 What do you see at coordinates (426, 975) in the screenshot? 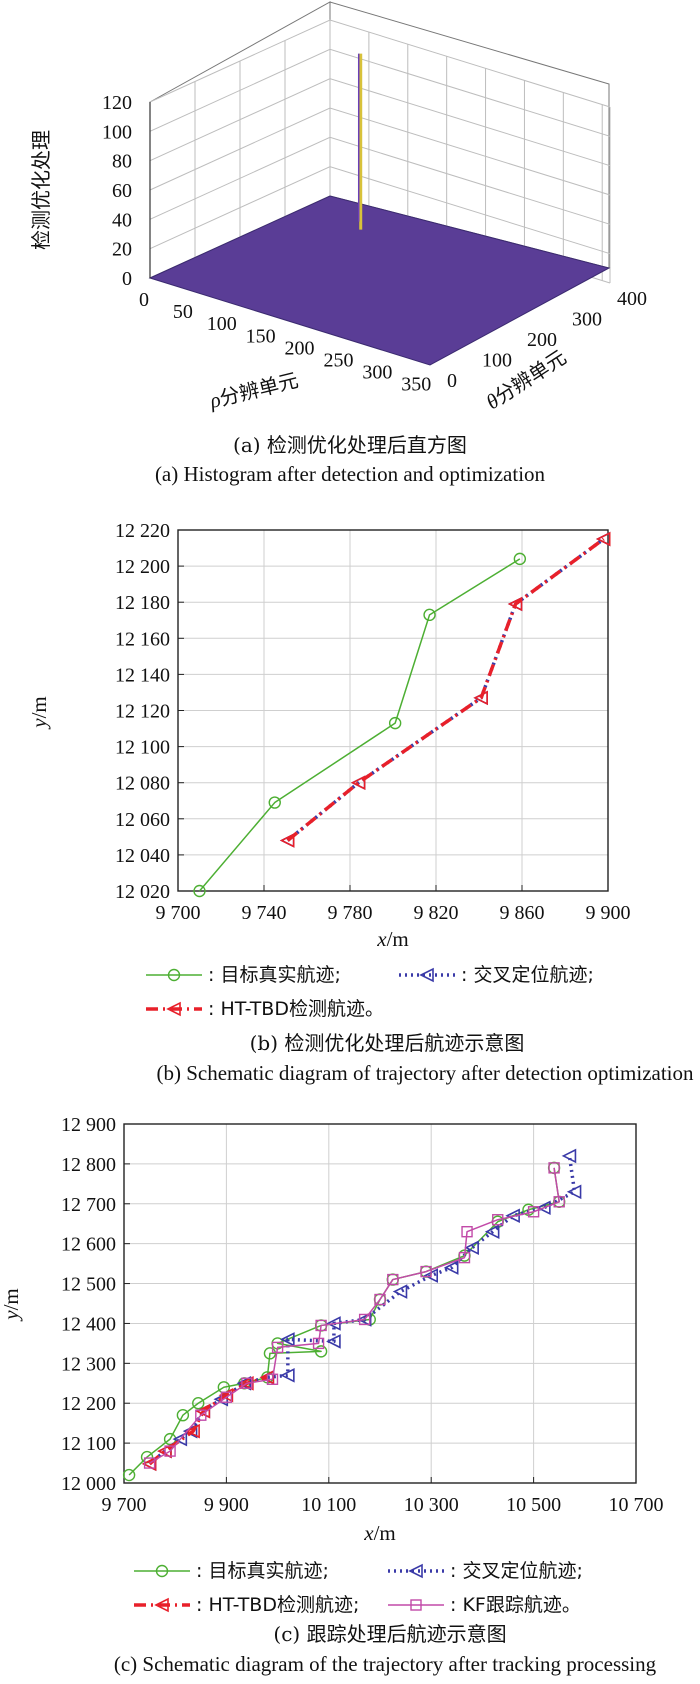
I see `legend-marker-cross` at bounding box center [426, 975].